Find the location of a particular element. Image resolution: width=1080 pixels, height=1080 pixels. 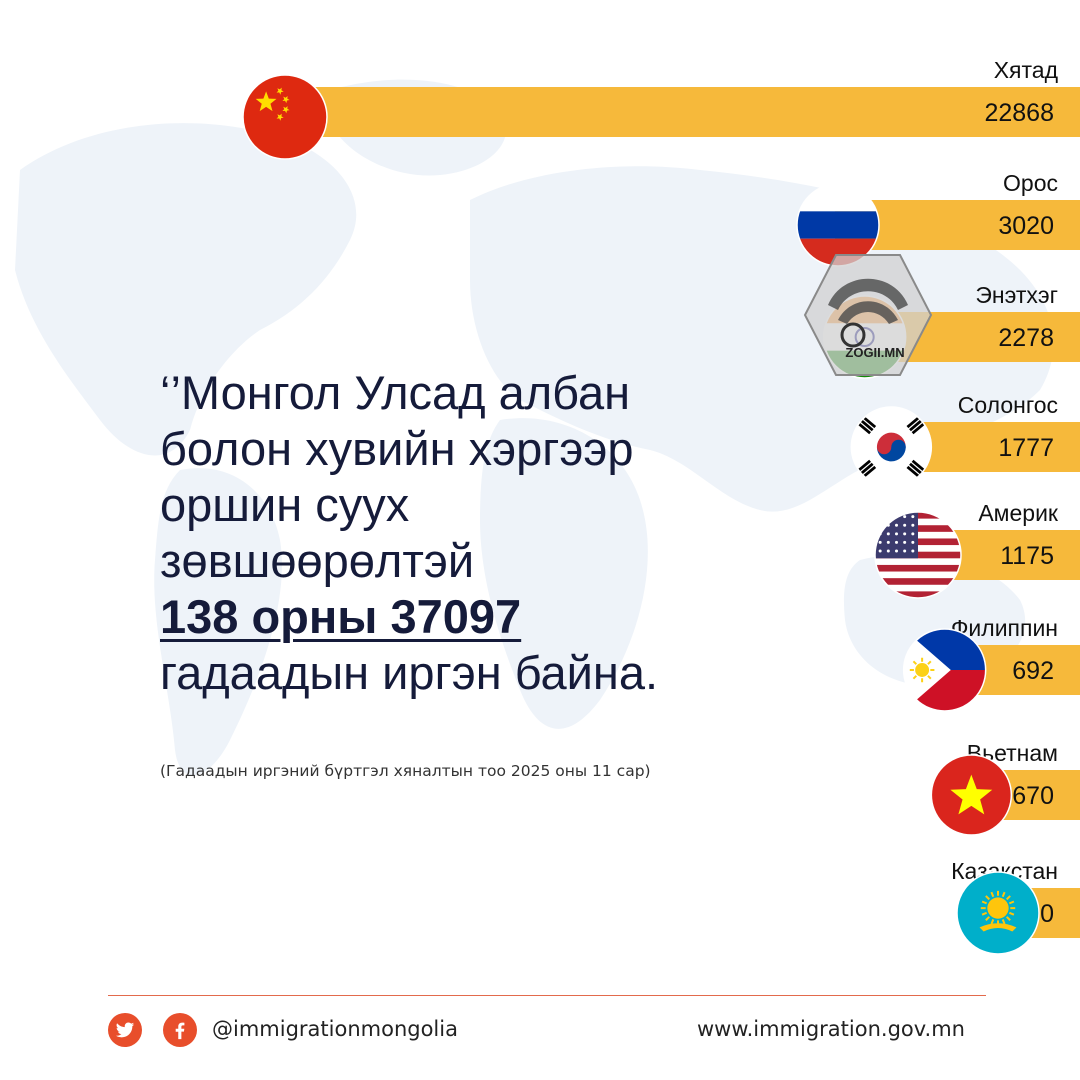

flag-china-icon is located at coordinates (285, 117).